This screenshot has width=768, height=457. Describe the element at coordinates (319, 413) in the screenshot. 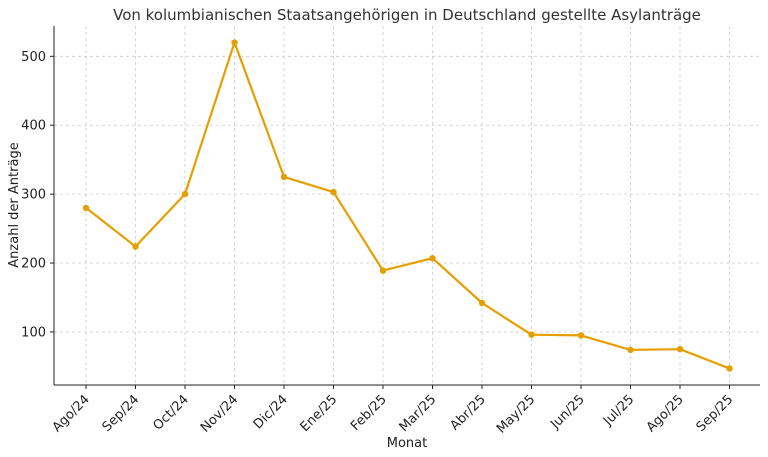

I see `x-tick-label: Ene/25` at that location.